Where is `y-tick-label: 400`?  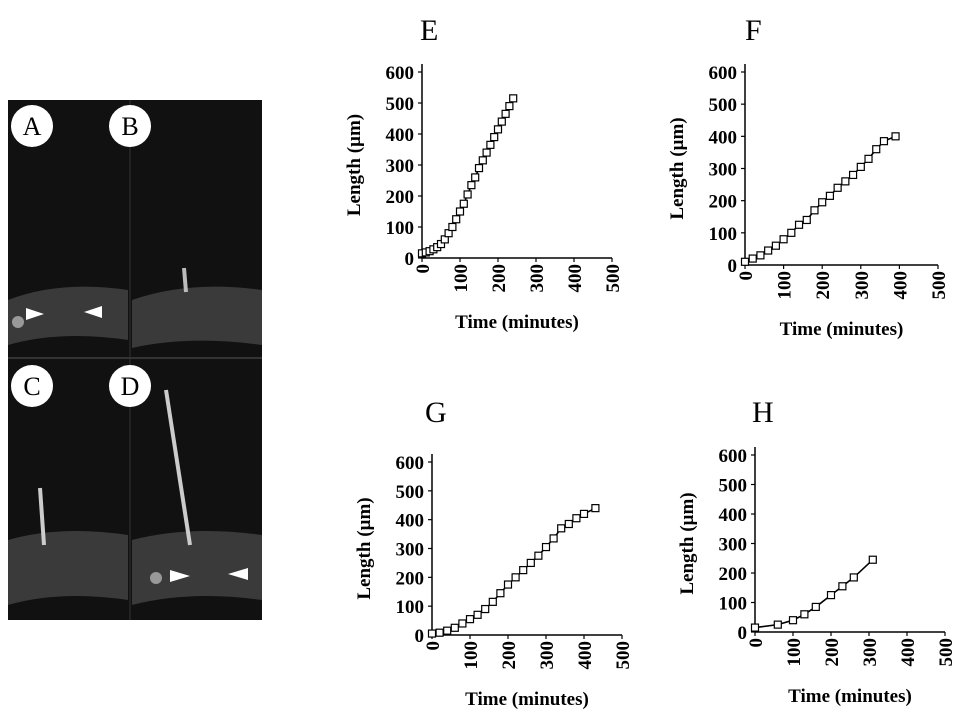
y-tick-label: 400 is located at coordinates (723, 137).